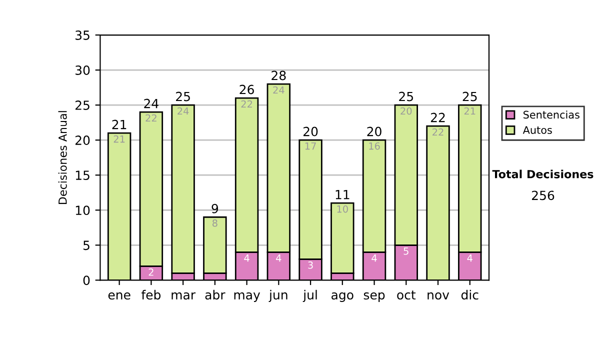 The height and width of the screenshot is (340, 600). What do you see at coordinates (439, 296) in the screenshot?
I see `x-tick-label: nov` at bounding box center [439, 296].